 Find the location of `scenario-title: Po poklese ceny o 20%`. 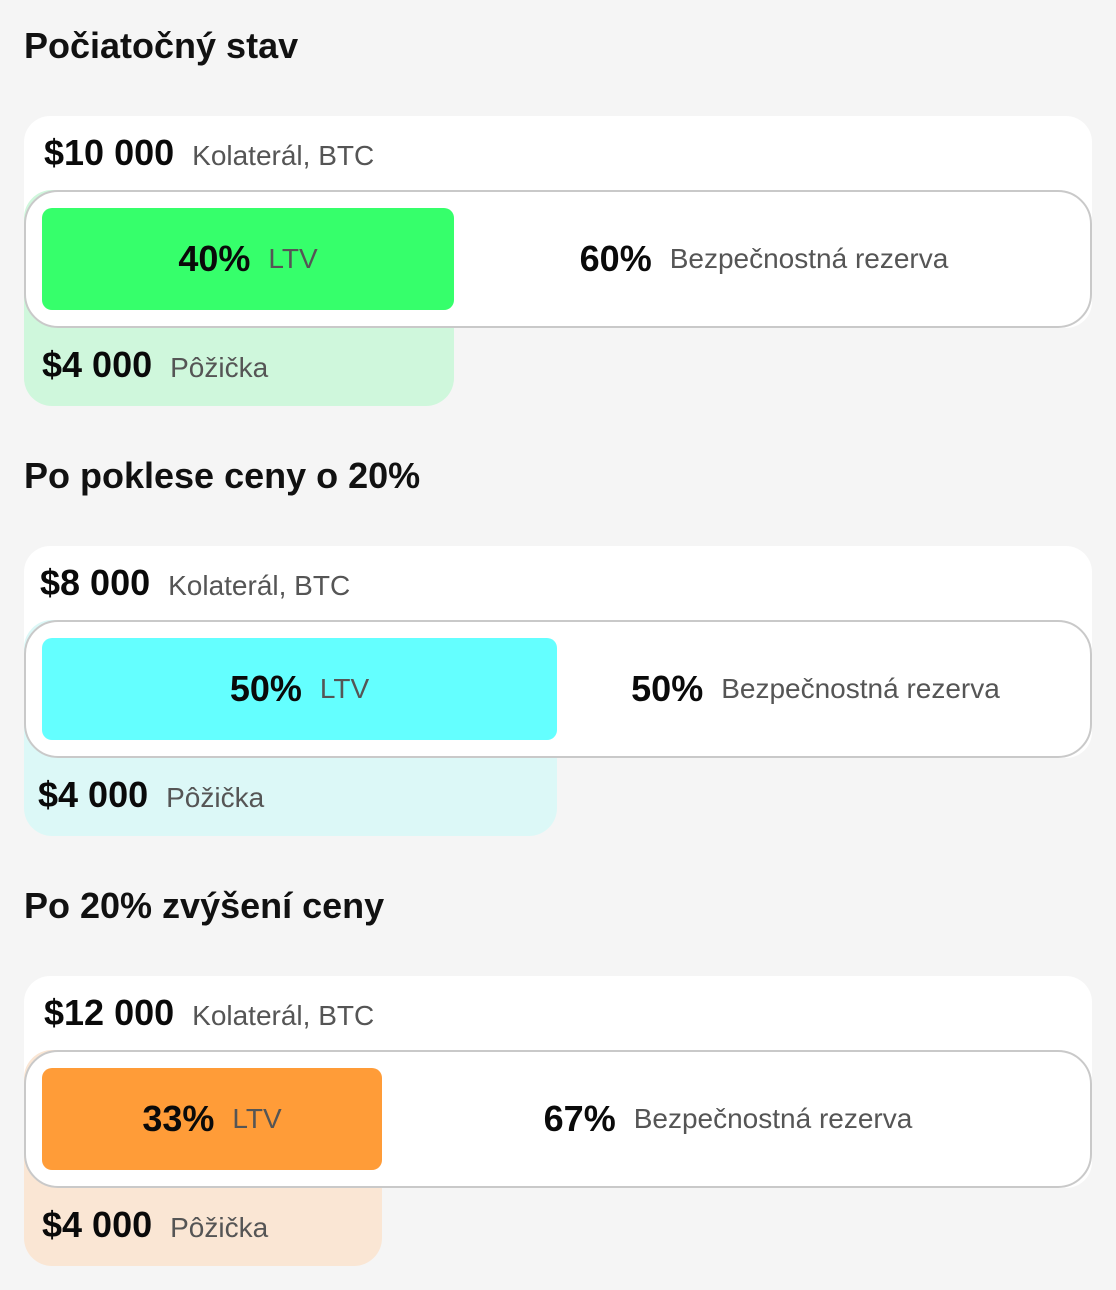

scenario-title: Po poklese ceny o 20% is located at coordinates (222, 475).